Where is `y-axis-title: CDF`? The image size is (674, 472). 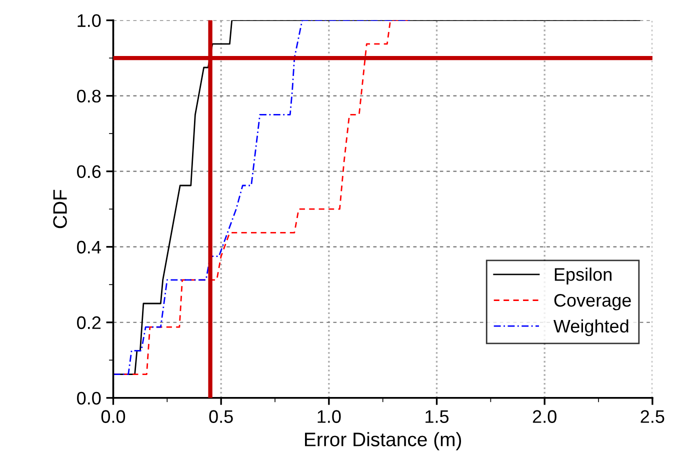 y-axis-title: CDF is located at coordinates (60, 209).